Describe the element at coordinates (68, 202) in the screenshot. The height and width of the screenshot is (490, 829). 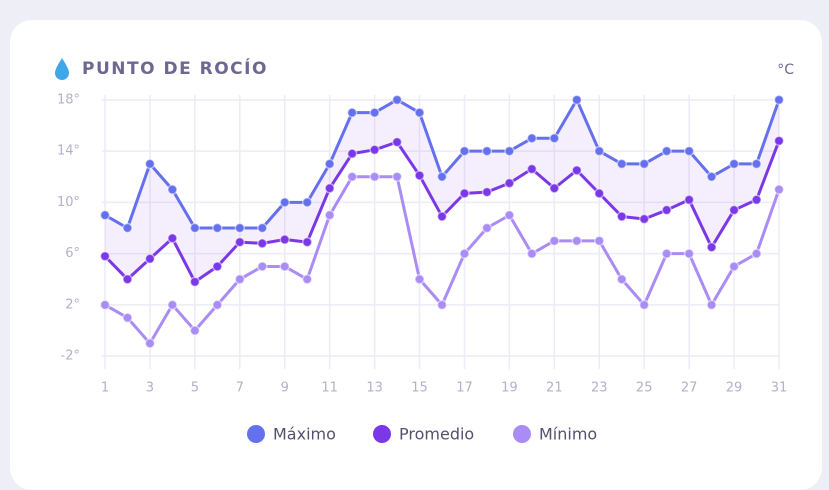
I see `y-tick-label: 10°` at that location.